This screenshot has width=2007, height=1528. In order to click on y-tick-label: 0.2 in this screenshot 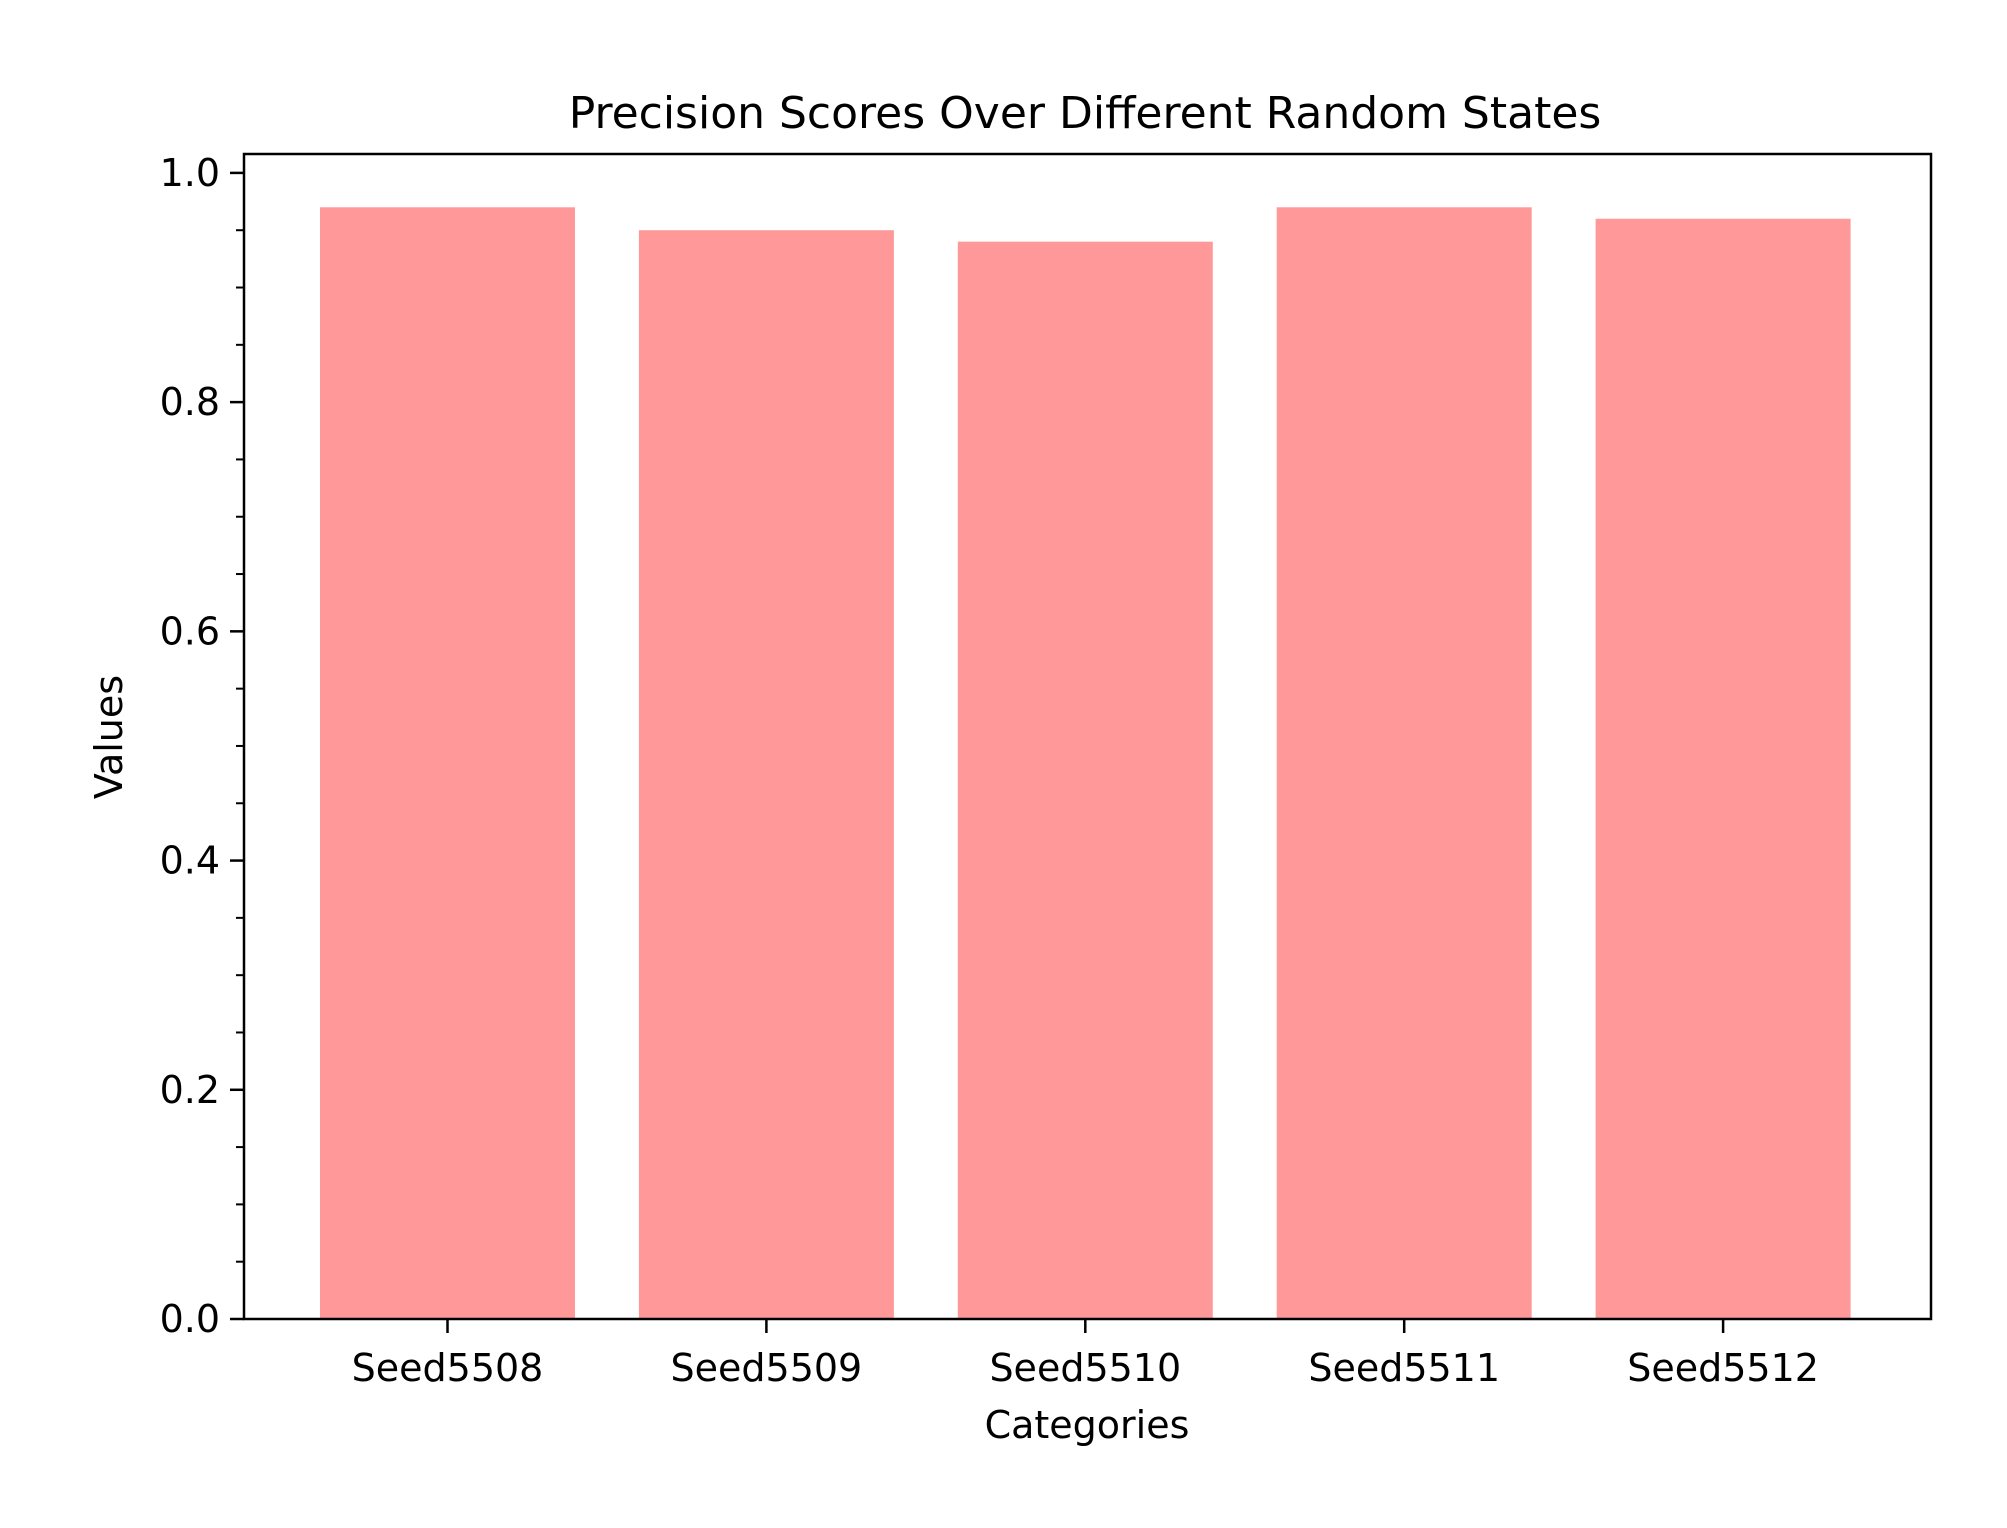, I will do `click(190, 1090)`.